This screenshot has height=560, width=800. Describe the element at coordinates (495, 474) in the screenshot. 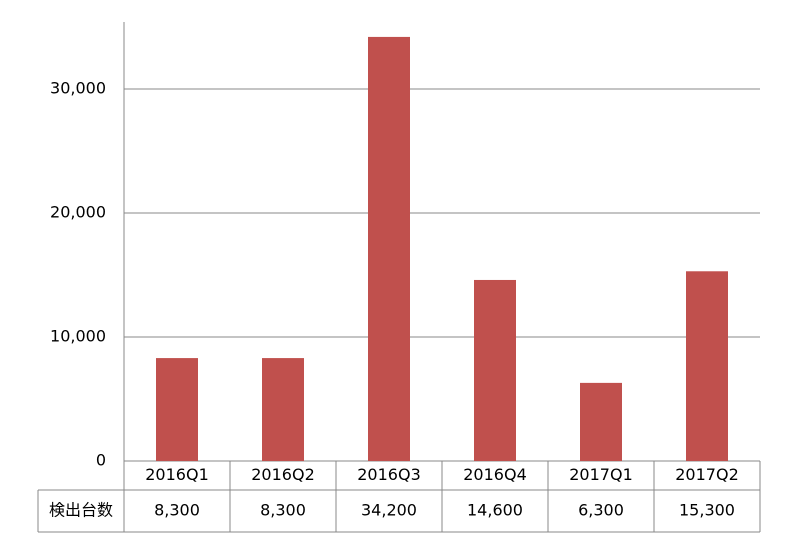

I see `x-tick-label: 2016Q4` at that location.